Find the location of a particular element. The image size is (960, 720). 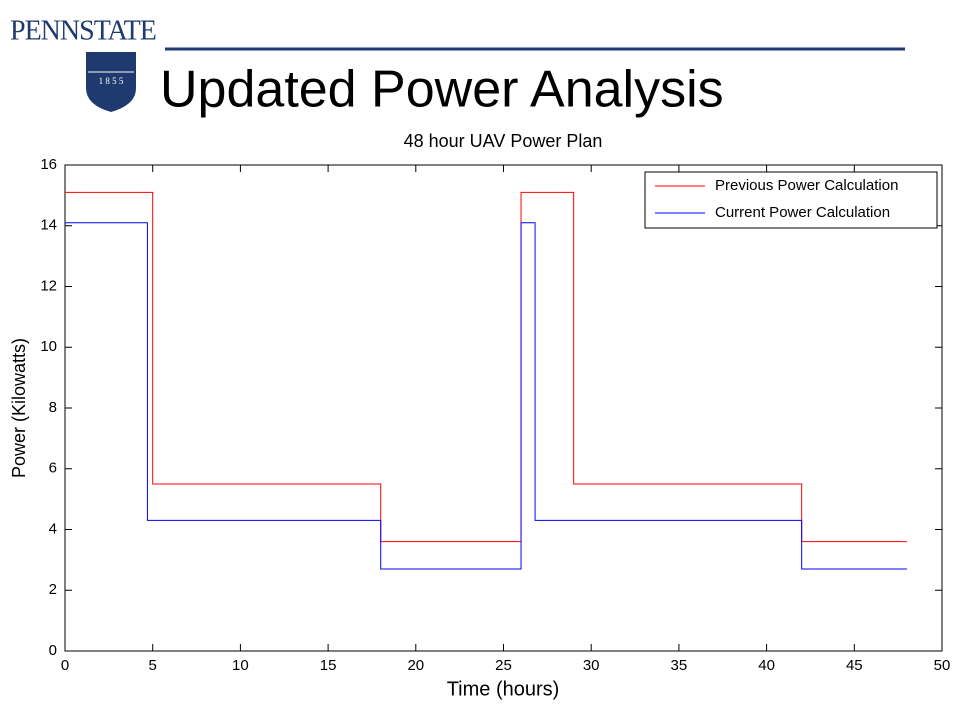

x-tick-label: 5 is located at coordinates (153, 665).